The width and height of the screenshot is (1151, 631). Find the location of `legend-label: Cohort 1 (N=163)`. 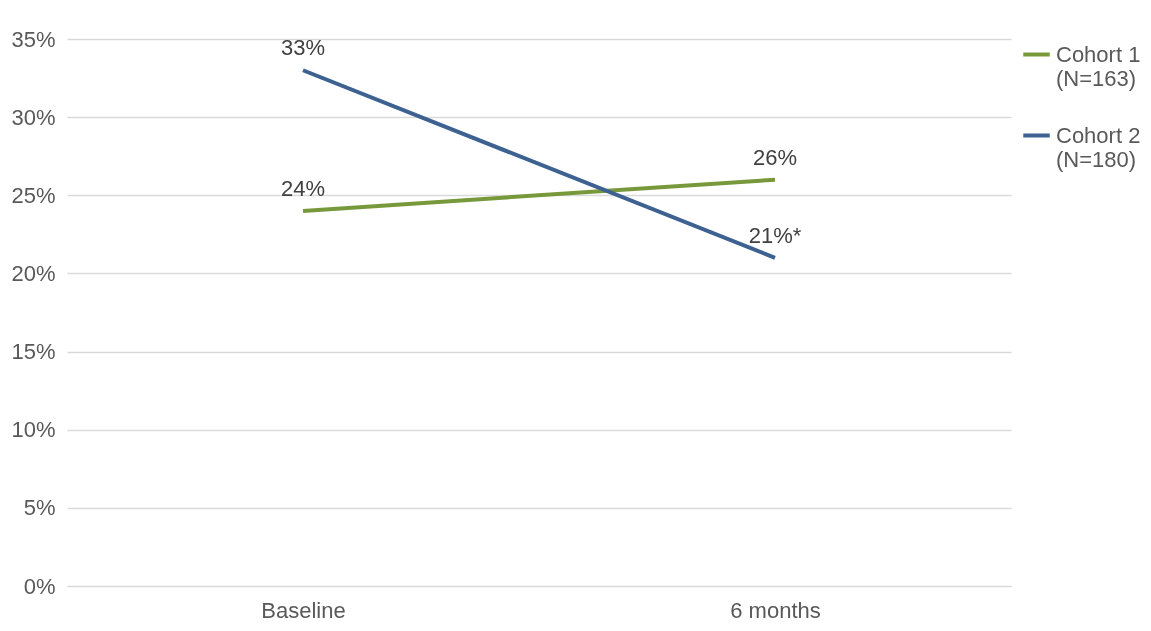

legend-label: Cohort 1 (N=163) is located at coordinates (1098, 66).